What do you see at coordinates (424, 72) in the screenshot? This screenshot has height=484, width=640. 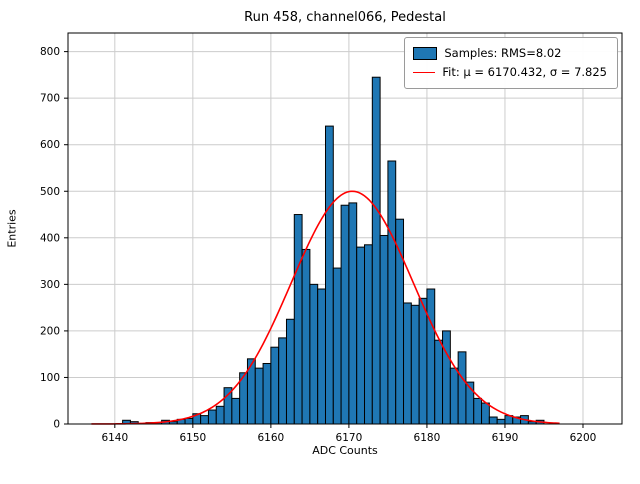 I see `fit-line-swatch-icon` at bounding box center [424, 72].